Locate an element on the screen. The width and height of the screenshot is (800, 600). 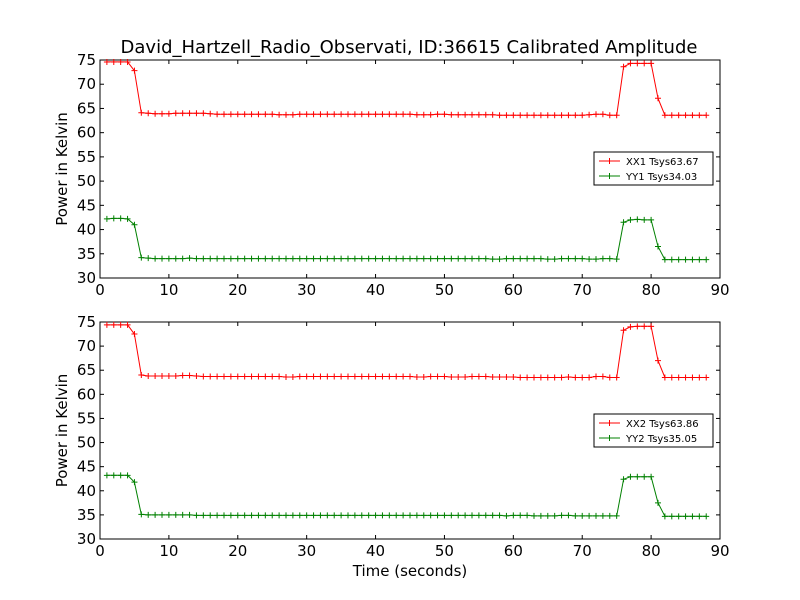
legend-box is located at coordinates (653, 168).